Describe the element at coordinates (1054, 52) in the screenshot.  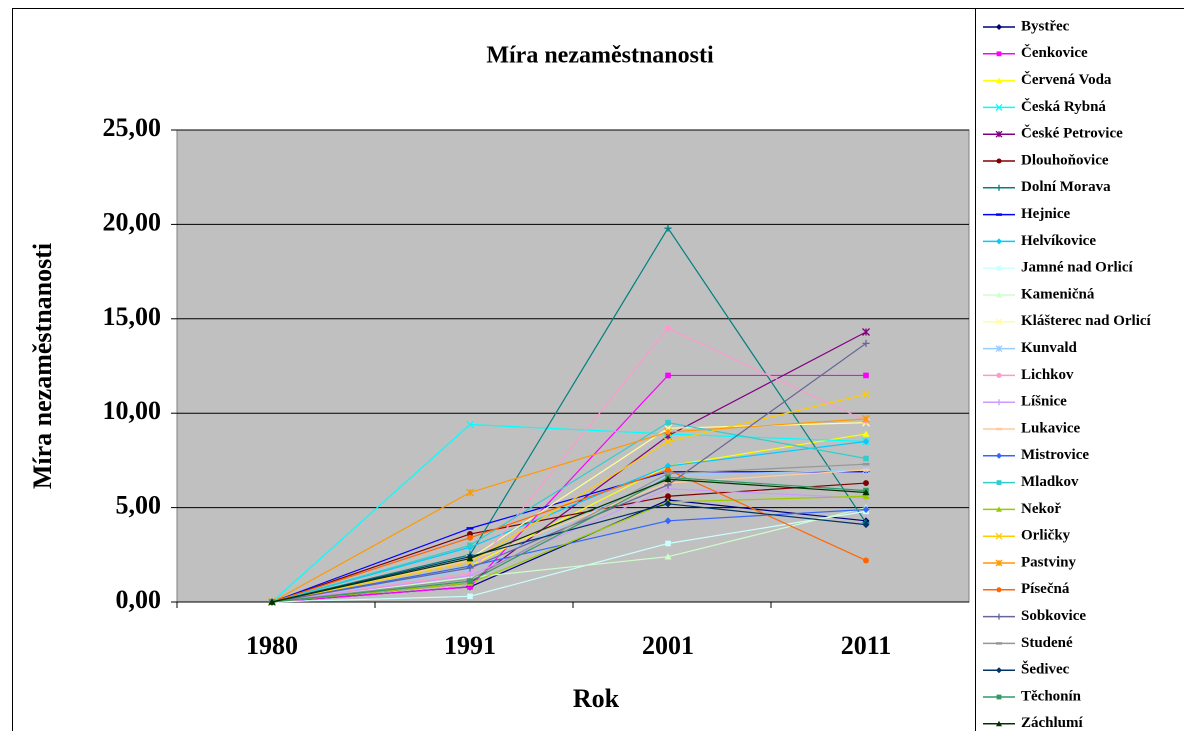
I see `legend-label: Čenkovice` at that location.